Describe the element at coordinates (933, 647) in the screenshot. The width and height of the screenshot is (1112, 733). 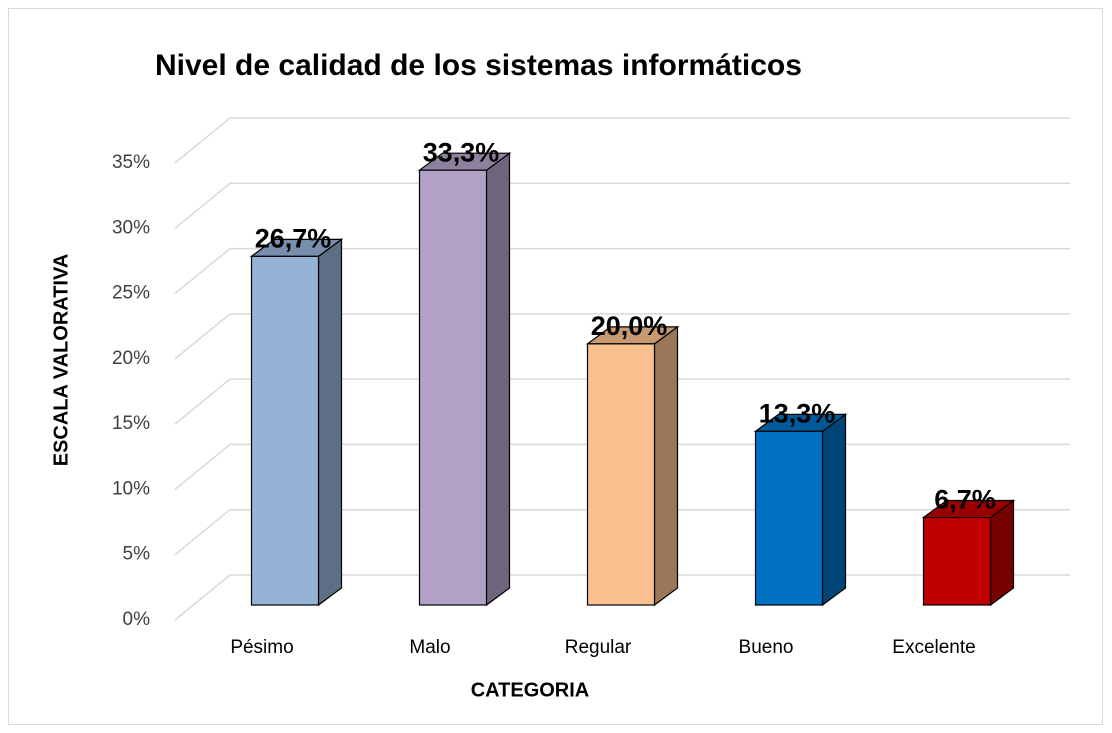
I see `x-tick-label: Excelente` at that location.